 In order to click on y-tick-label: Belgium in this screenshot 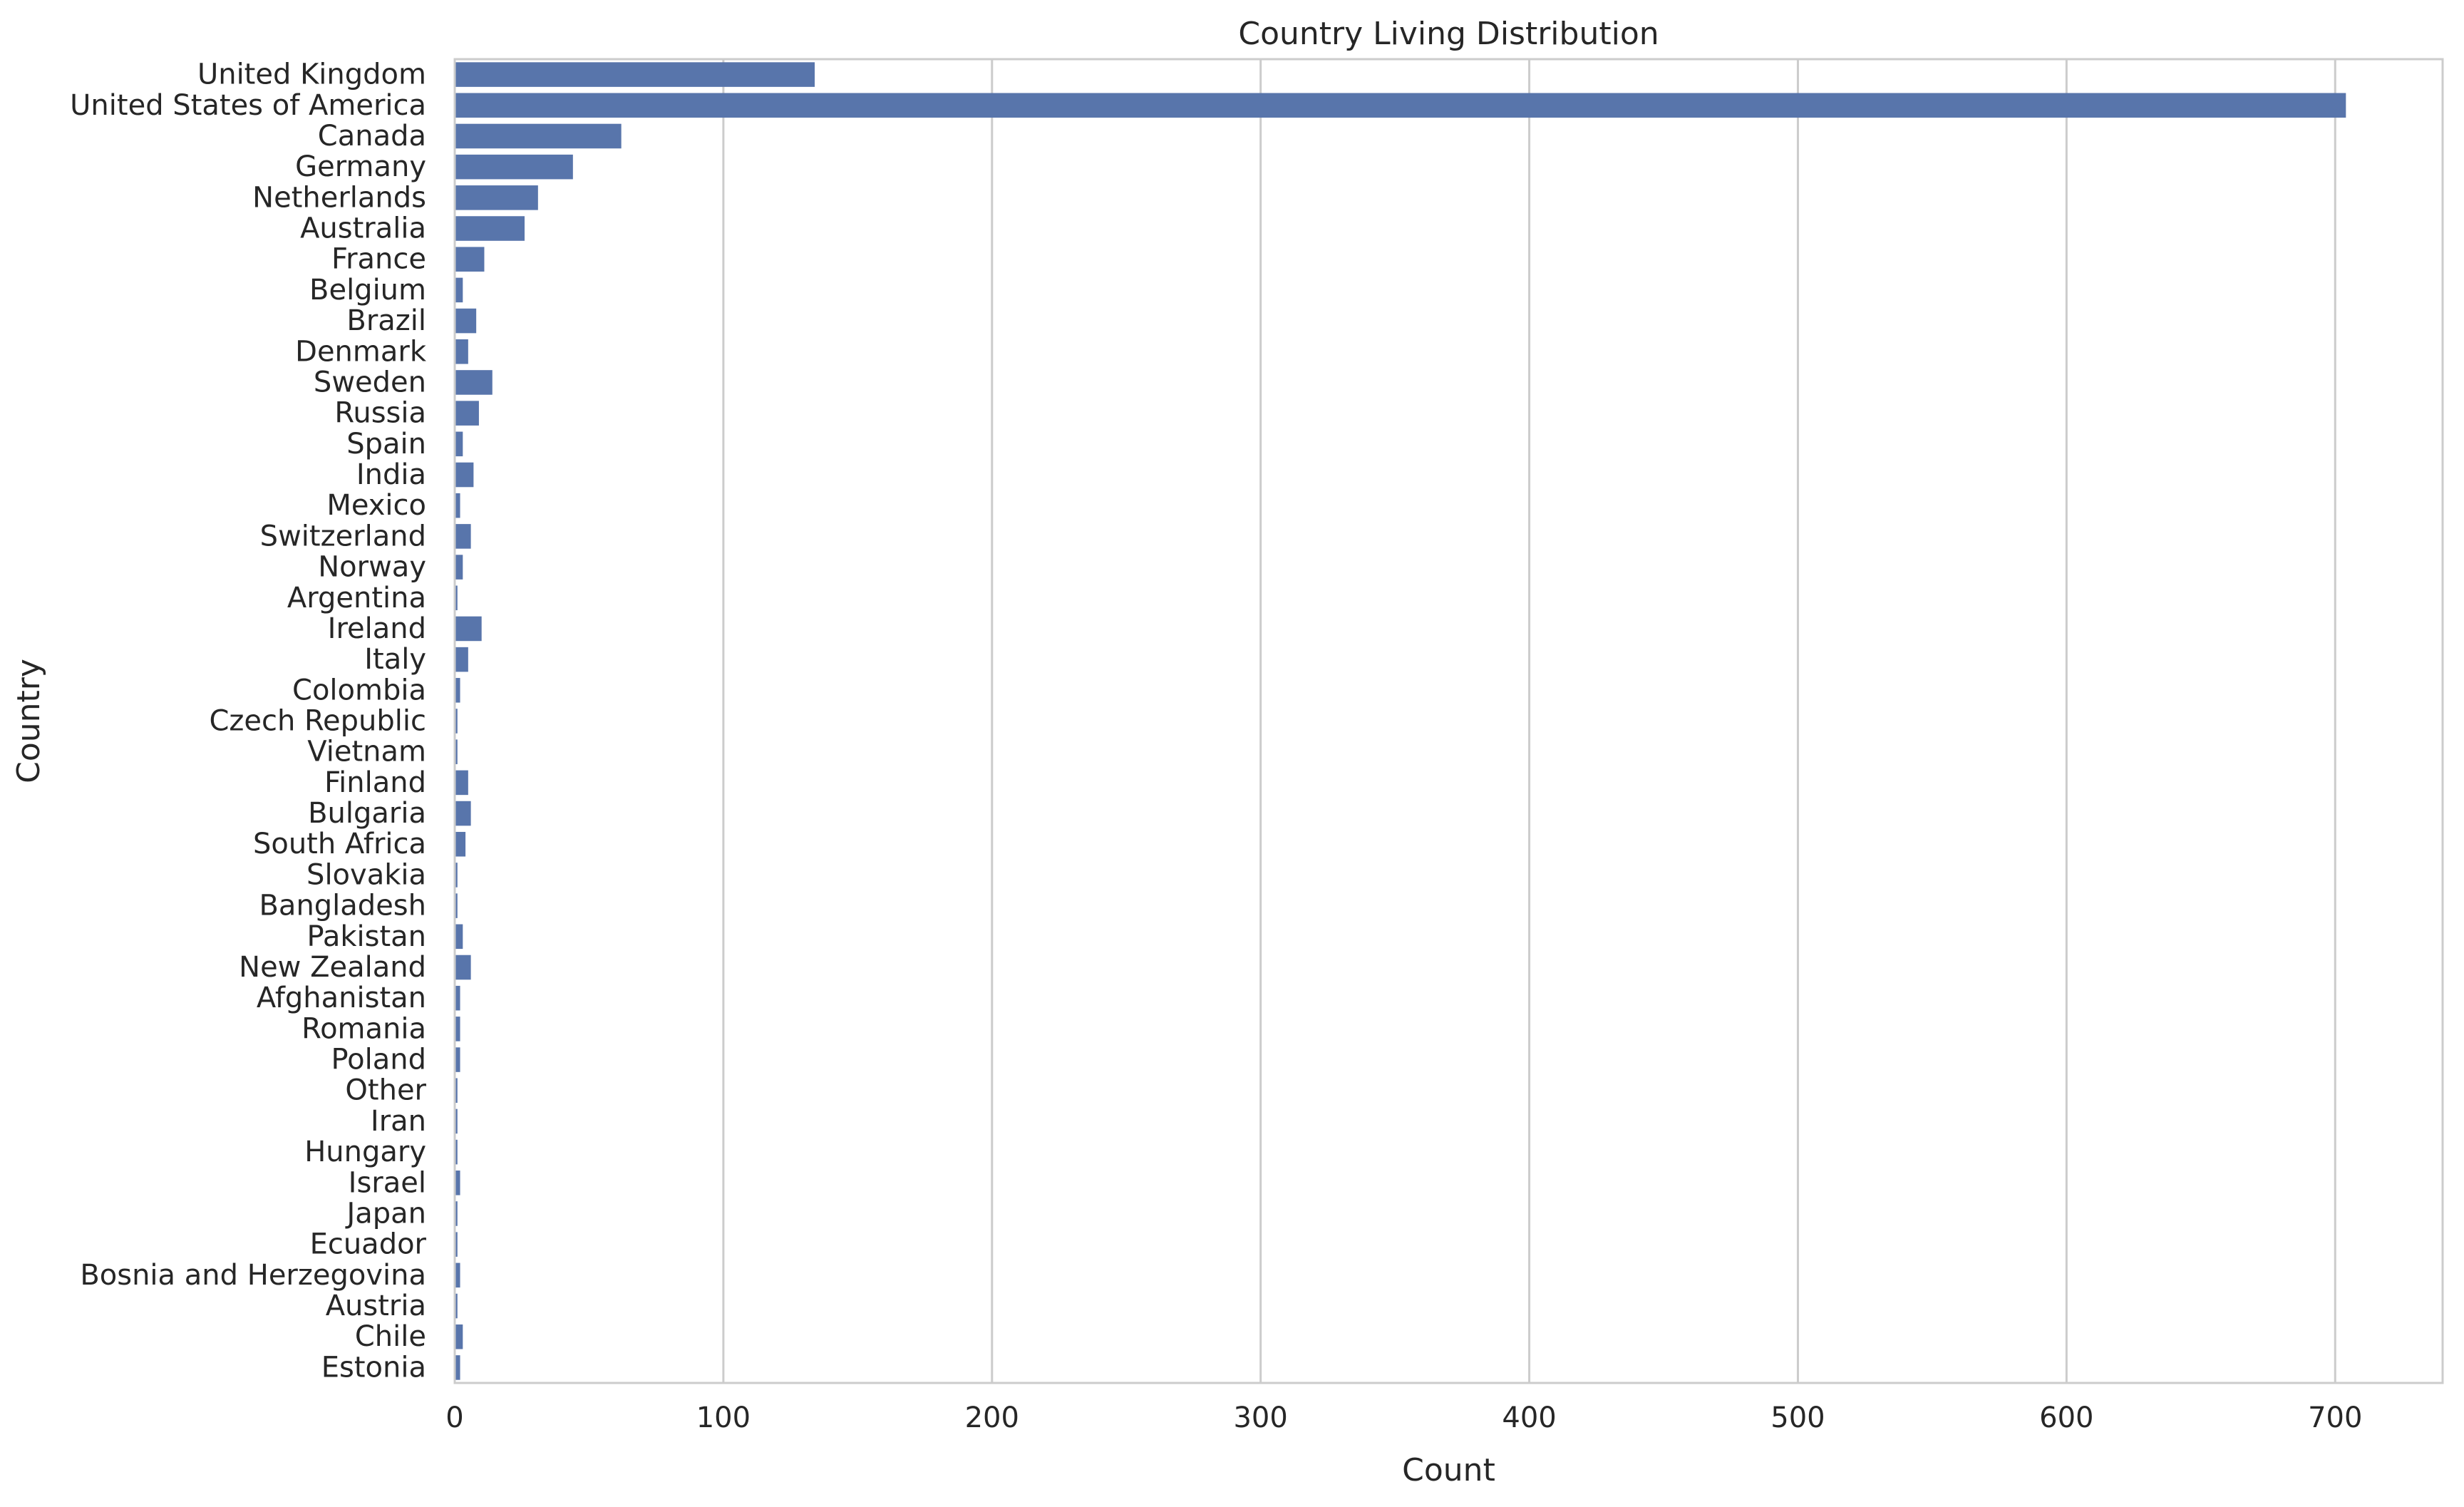, I will do `click(367, 290)`.